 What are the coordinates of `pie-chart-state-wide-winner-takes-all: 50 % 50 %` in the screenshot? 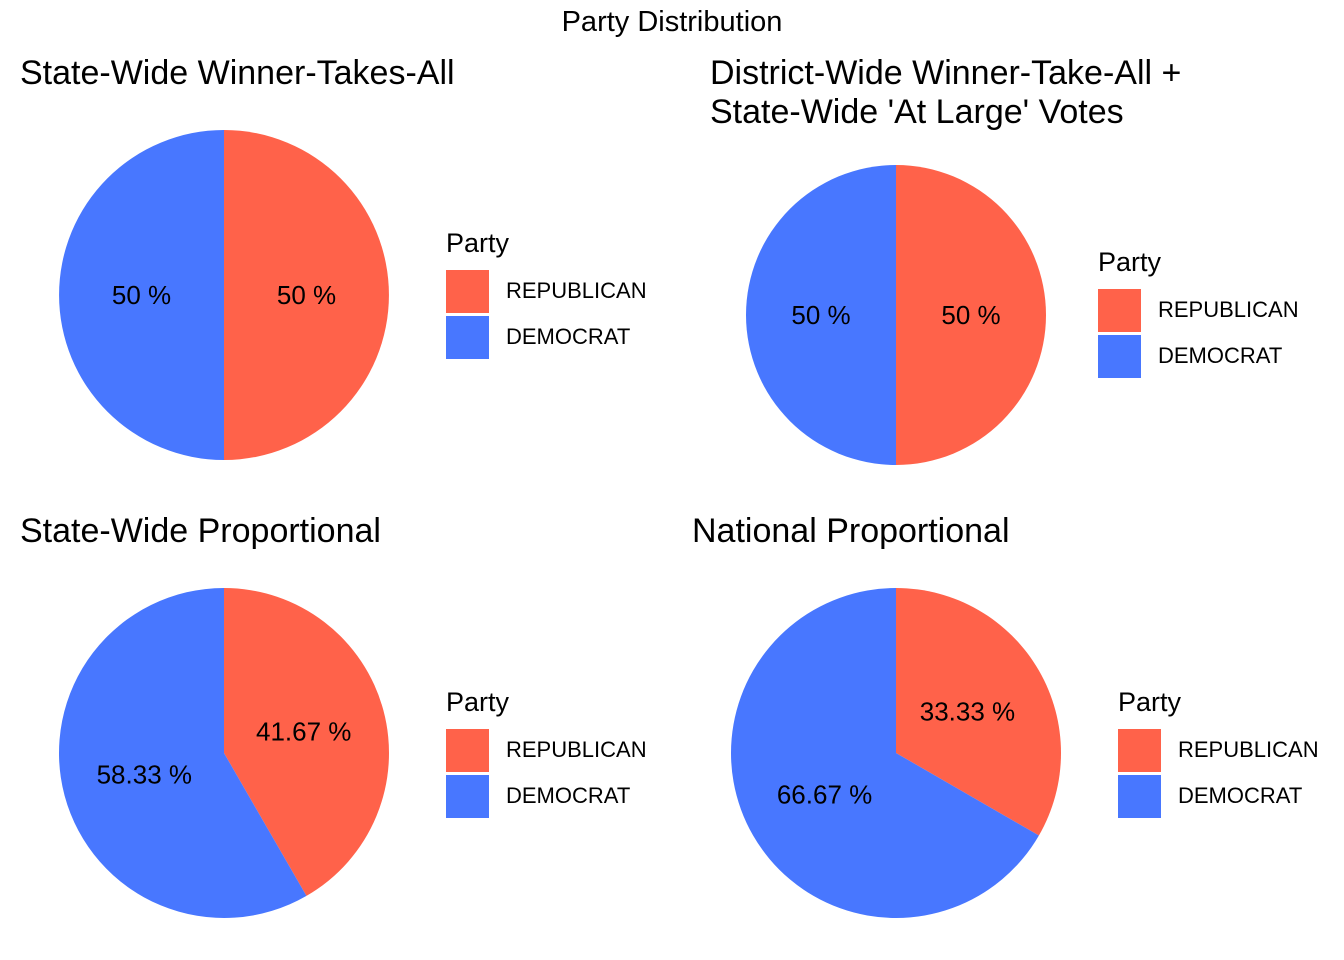 It's located at (224, 295).